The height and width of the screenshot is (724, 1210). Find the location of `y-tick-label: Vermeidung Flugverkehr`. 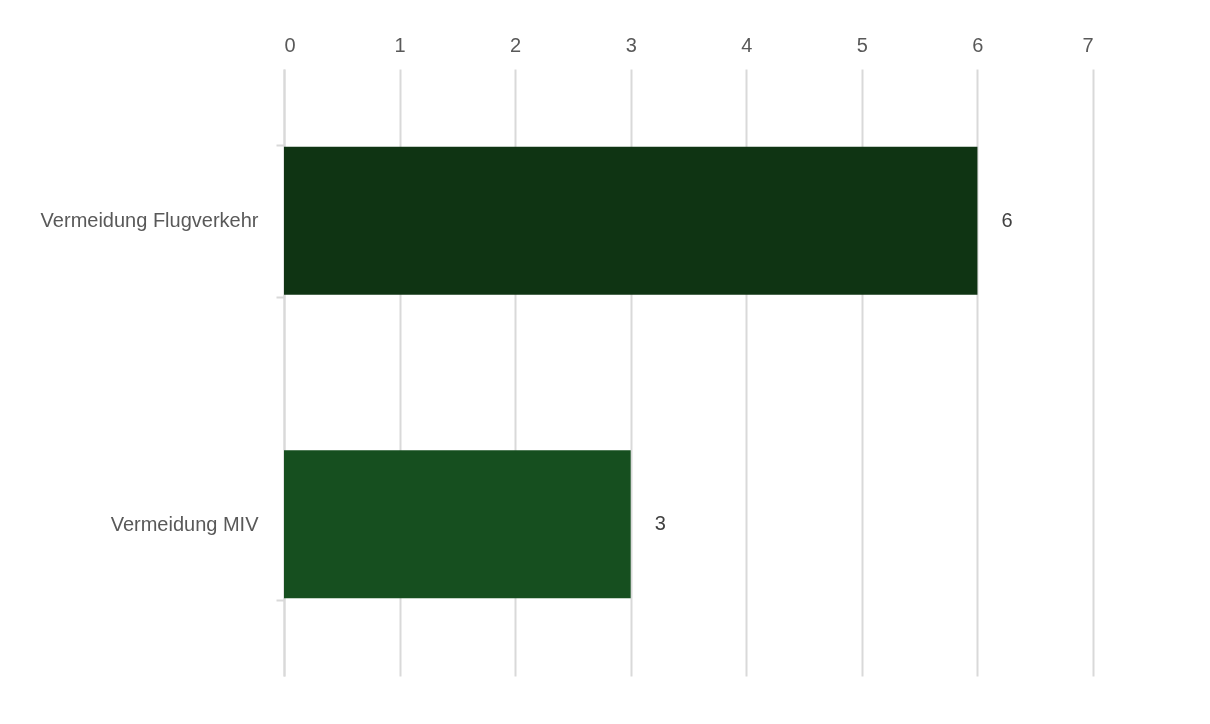

y-tick-label: Vermeidung Flugverkehr is located at coordinates (149, 220).